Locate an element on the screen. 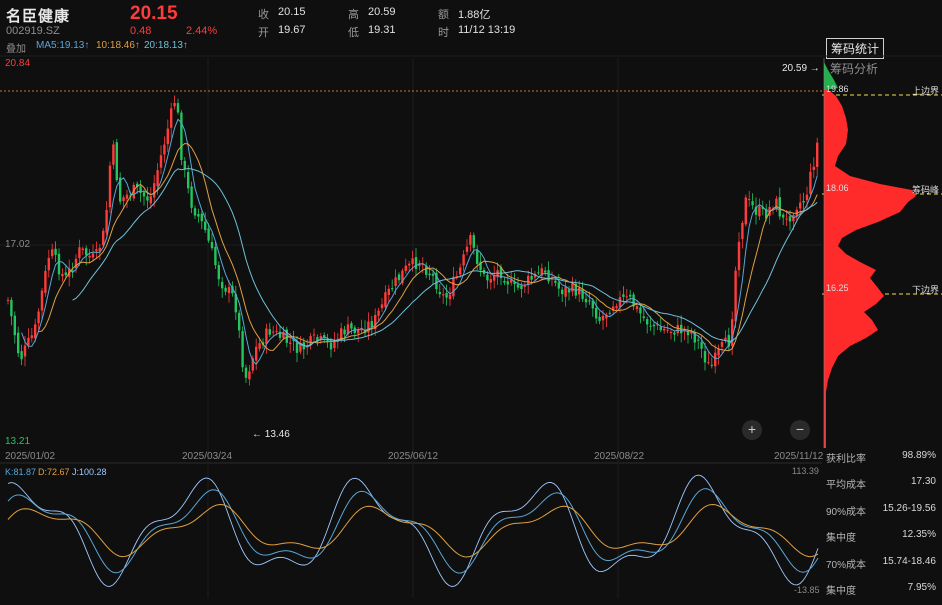 The width and height of the screenshot is (942, 605). stock-name: 名臣健康 is located at coordinates (38, 16).